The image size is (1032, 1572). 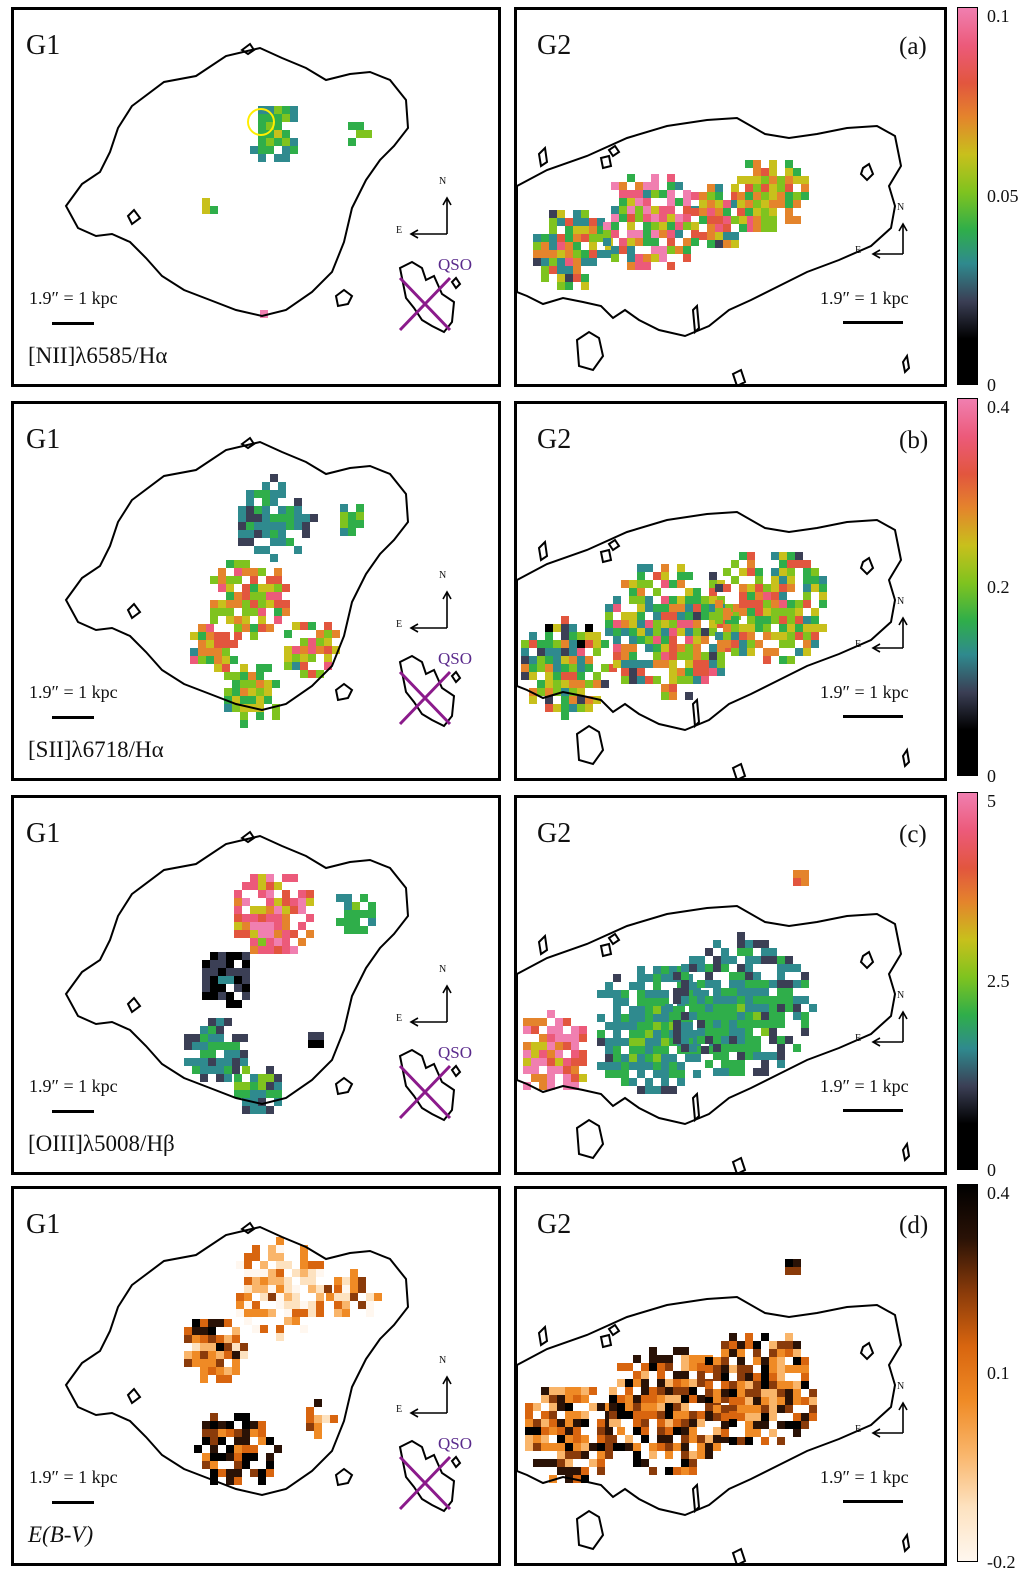 What do you see at coordinates (61, 1534) in the screenshot?
I see `line-ratio-label: E(B-V)` at bounding box center [61, 1534].